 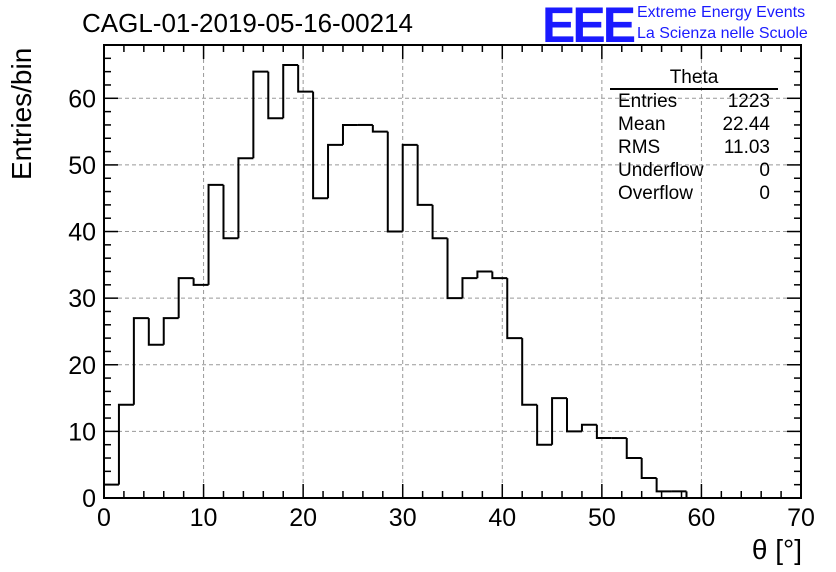 I want to click on stats-box-title: Theta, so click(x=694, y=79).